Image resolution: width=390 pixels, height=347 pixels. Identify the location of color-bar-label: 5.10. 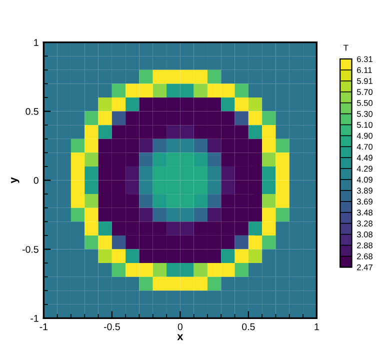
(364, 125).